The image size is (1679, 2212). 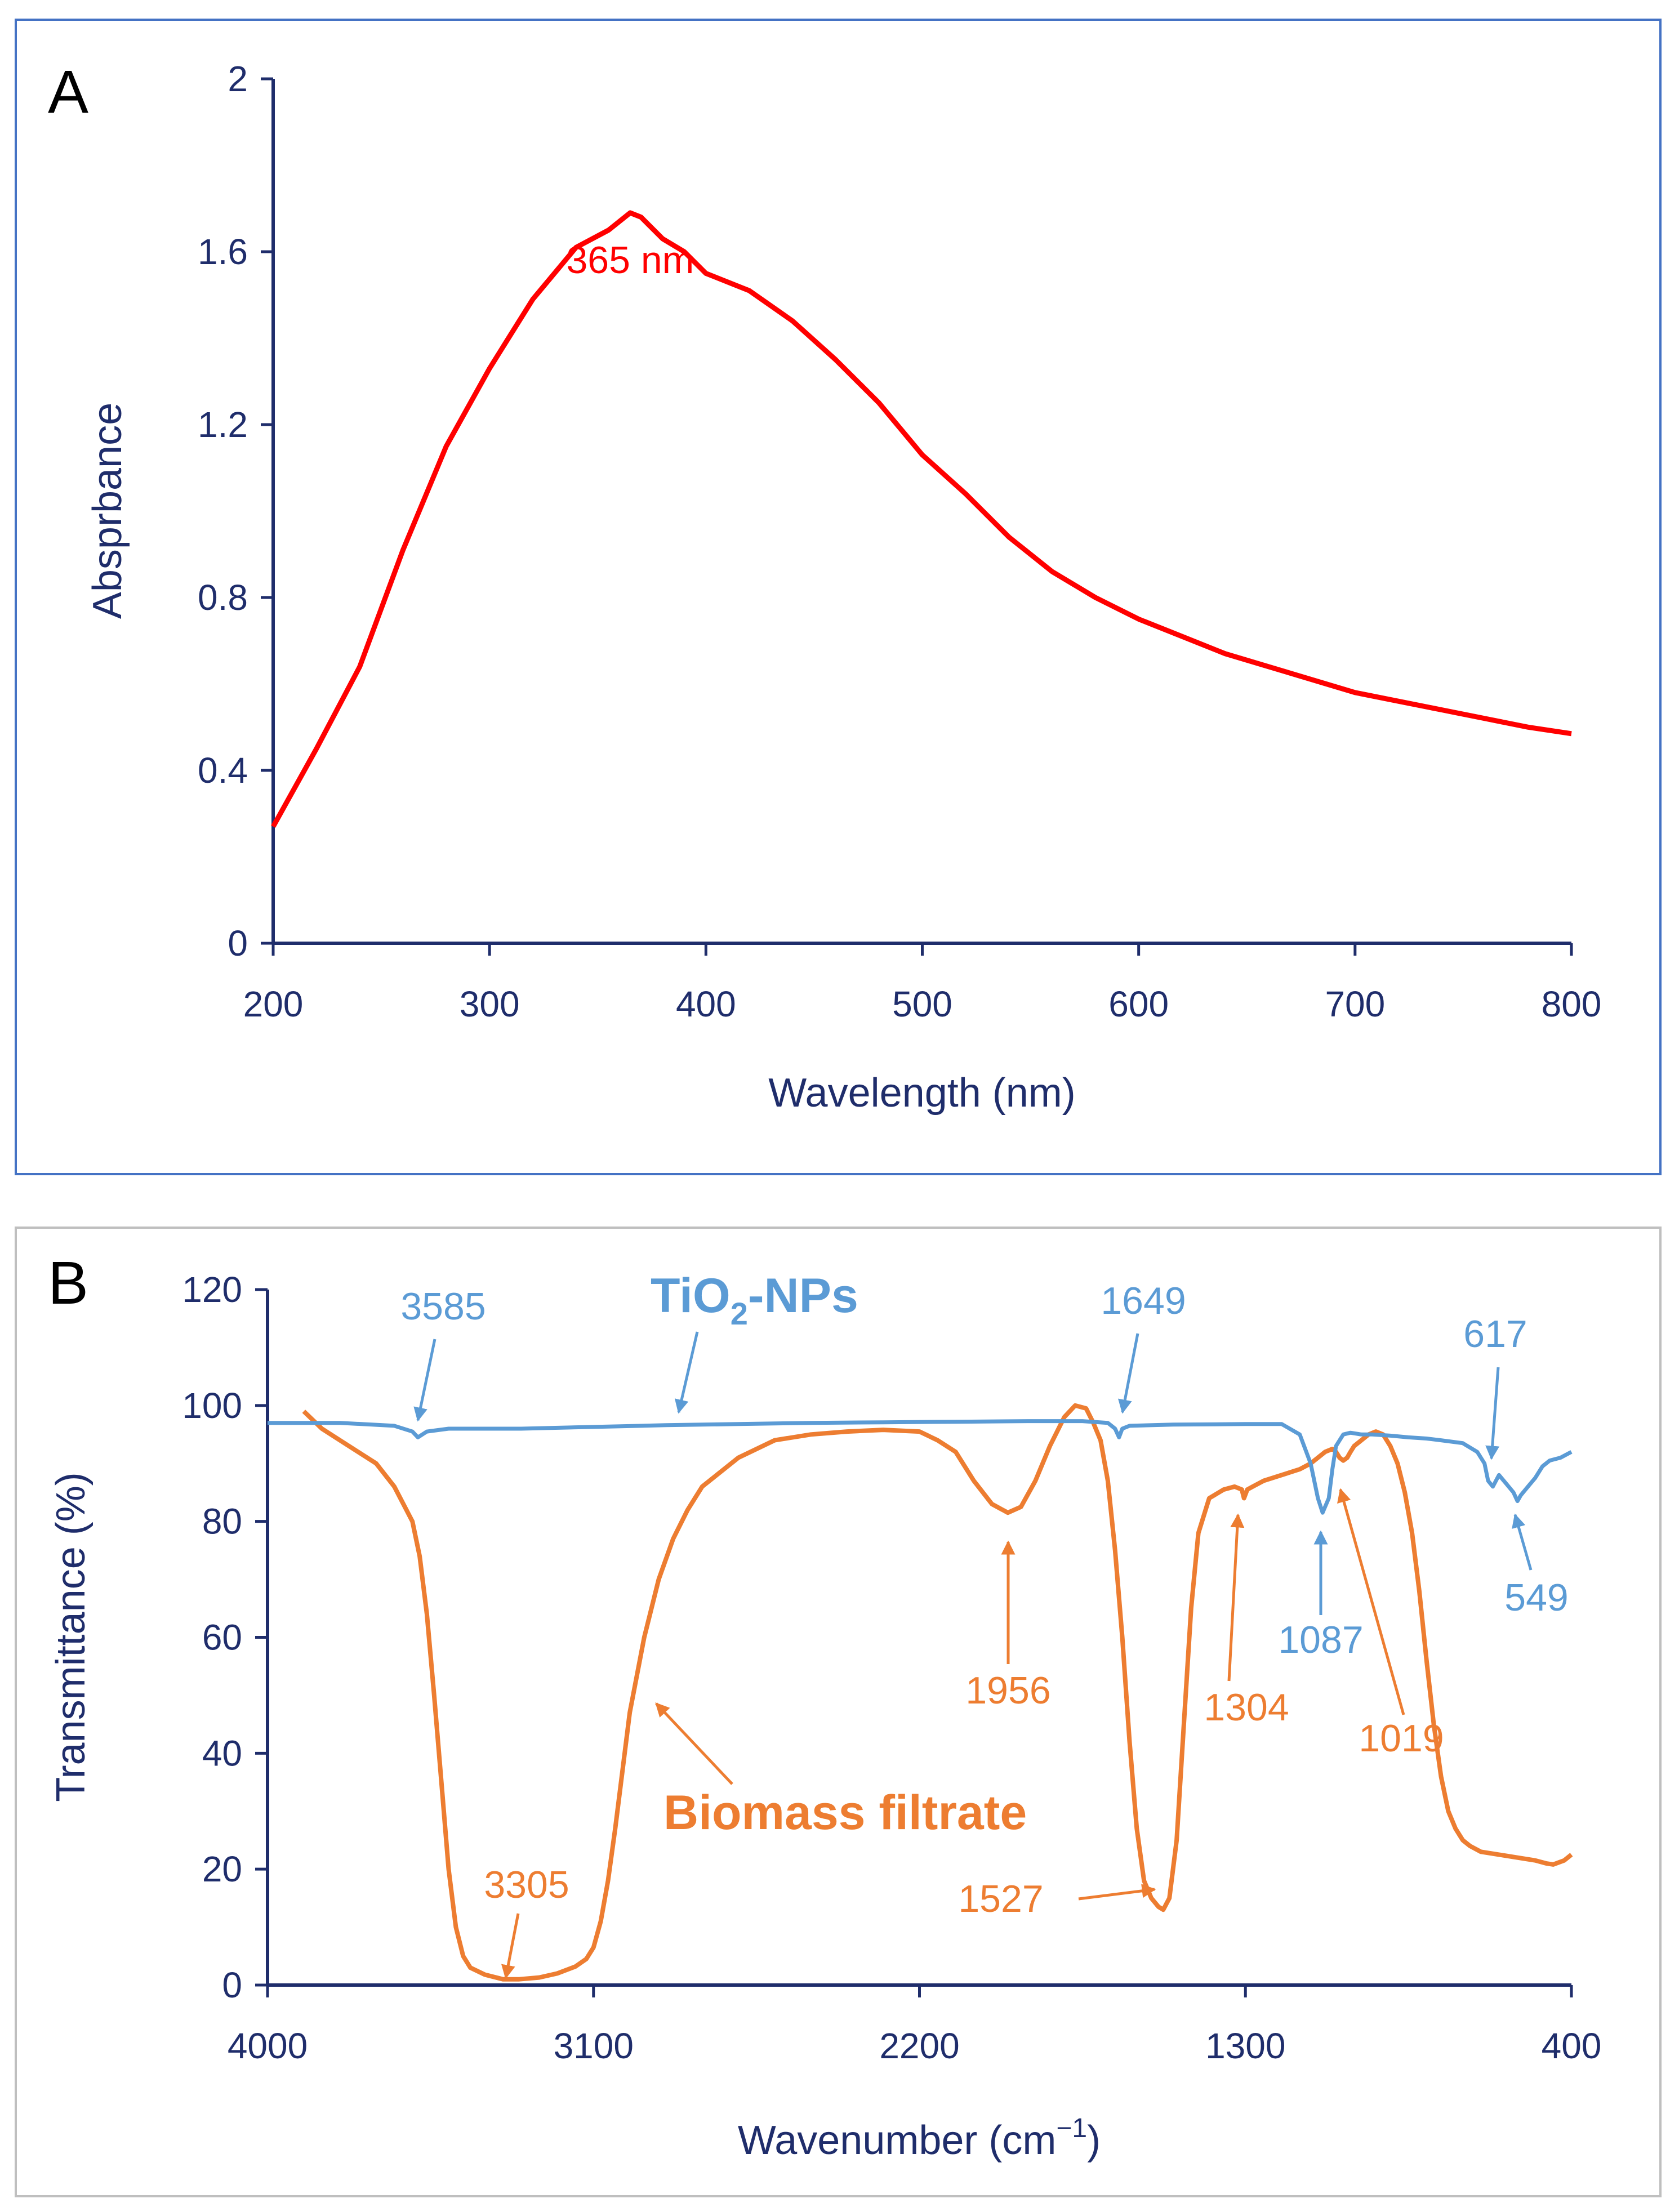 I want to click on biomass-peak-3305-arrow, so click(x=510, y=1946).